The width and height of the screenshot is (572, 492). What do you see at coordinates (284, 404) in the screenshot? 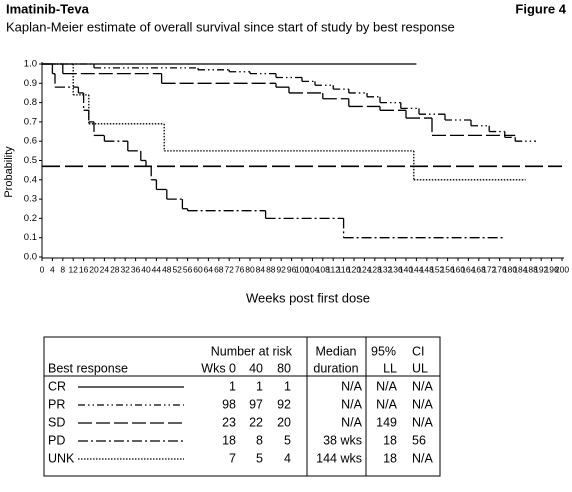
I see `table-cell: 92` at bounding box center [284, 404].